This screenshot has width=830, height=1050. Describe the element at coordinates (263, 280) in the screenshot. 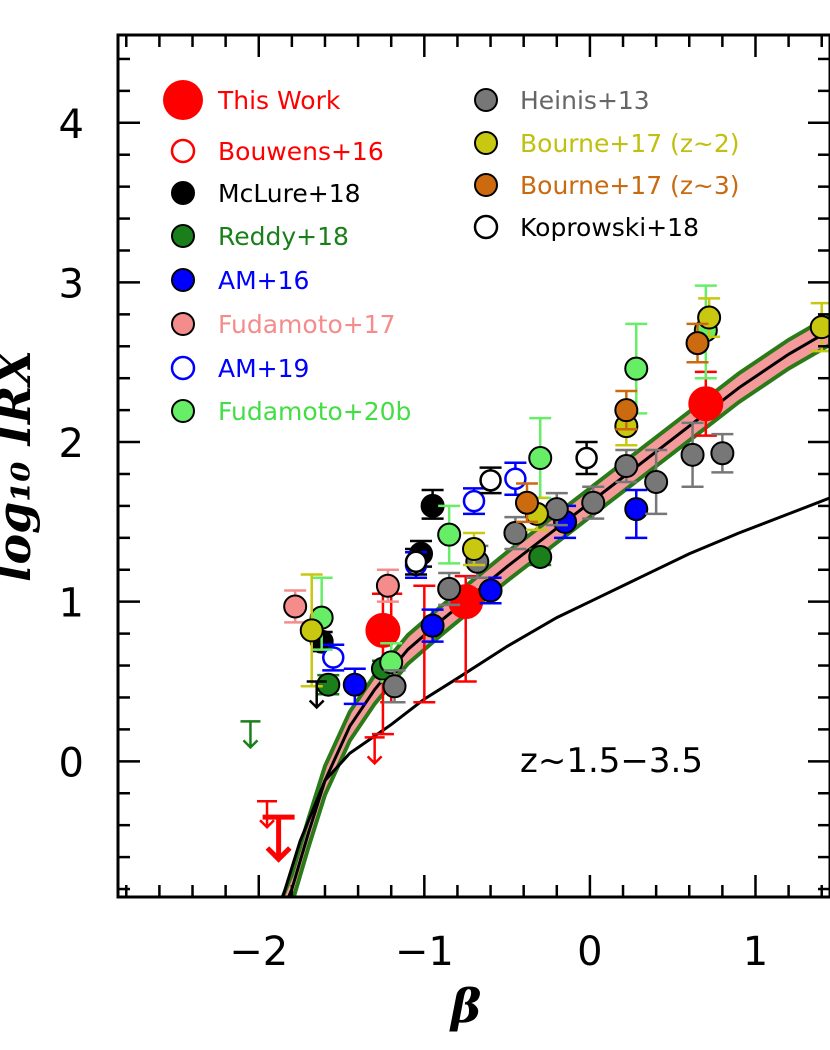

I see `legend-label: AM+16` at that location.